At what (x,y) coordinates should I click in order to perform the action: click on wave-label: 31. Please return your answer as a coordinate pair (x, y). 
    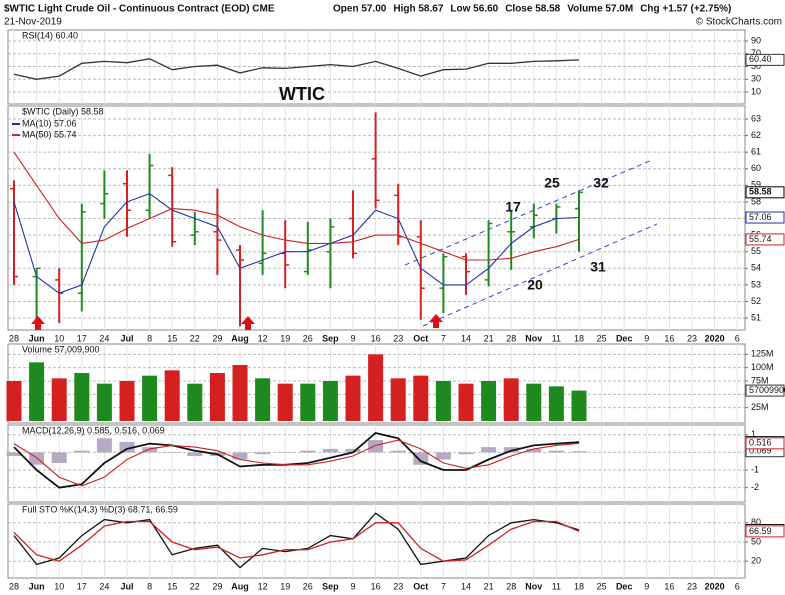
    Looking at the image, I should click on (598, 267).